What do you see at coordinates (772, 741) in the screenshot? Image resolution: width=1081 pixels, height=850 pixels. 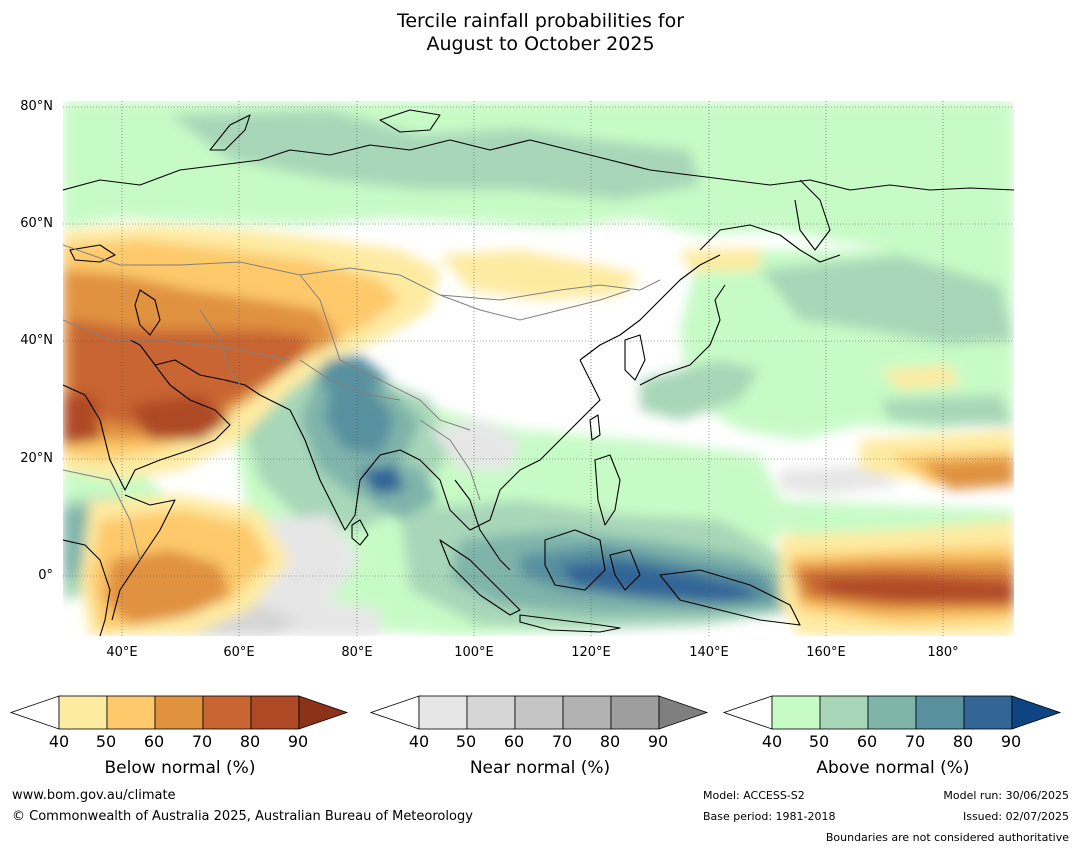 I see `tick-above-40: 40` at bounding box center [772, 741].